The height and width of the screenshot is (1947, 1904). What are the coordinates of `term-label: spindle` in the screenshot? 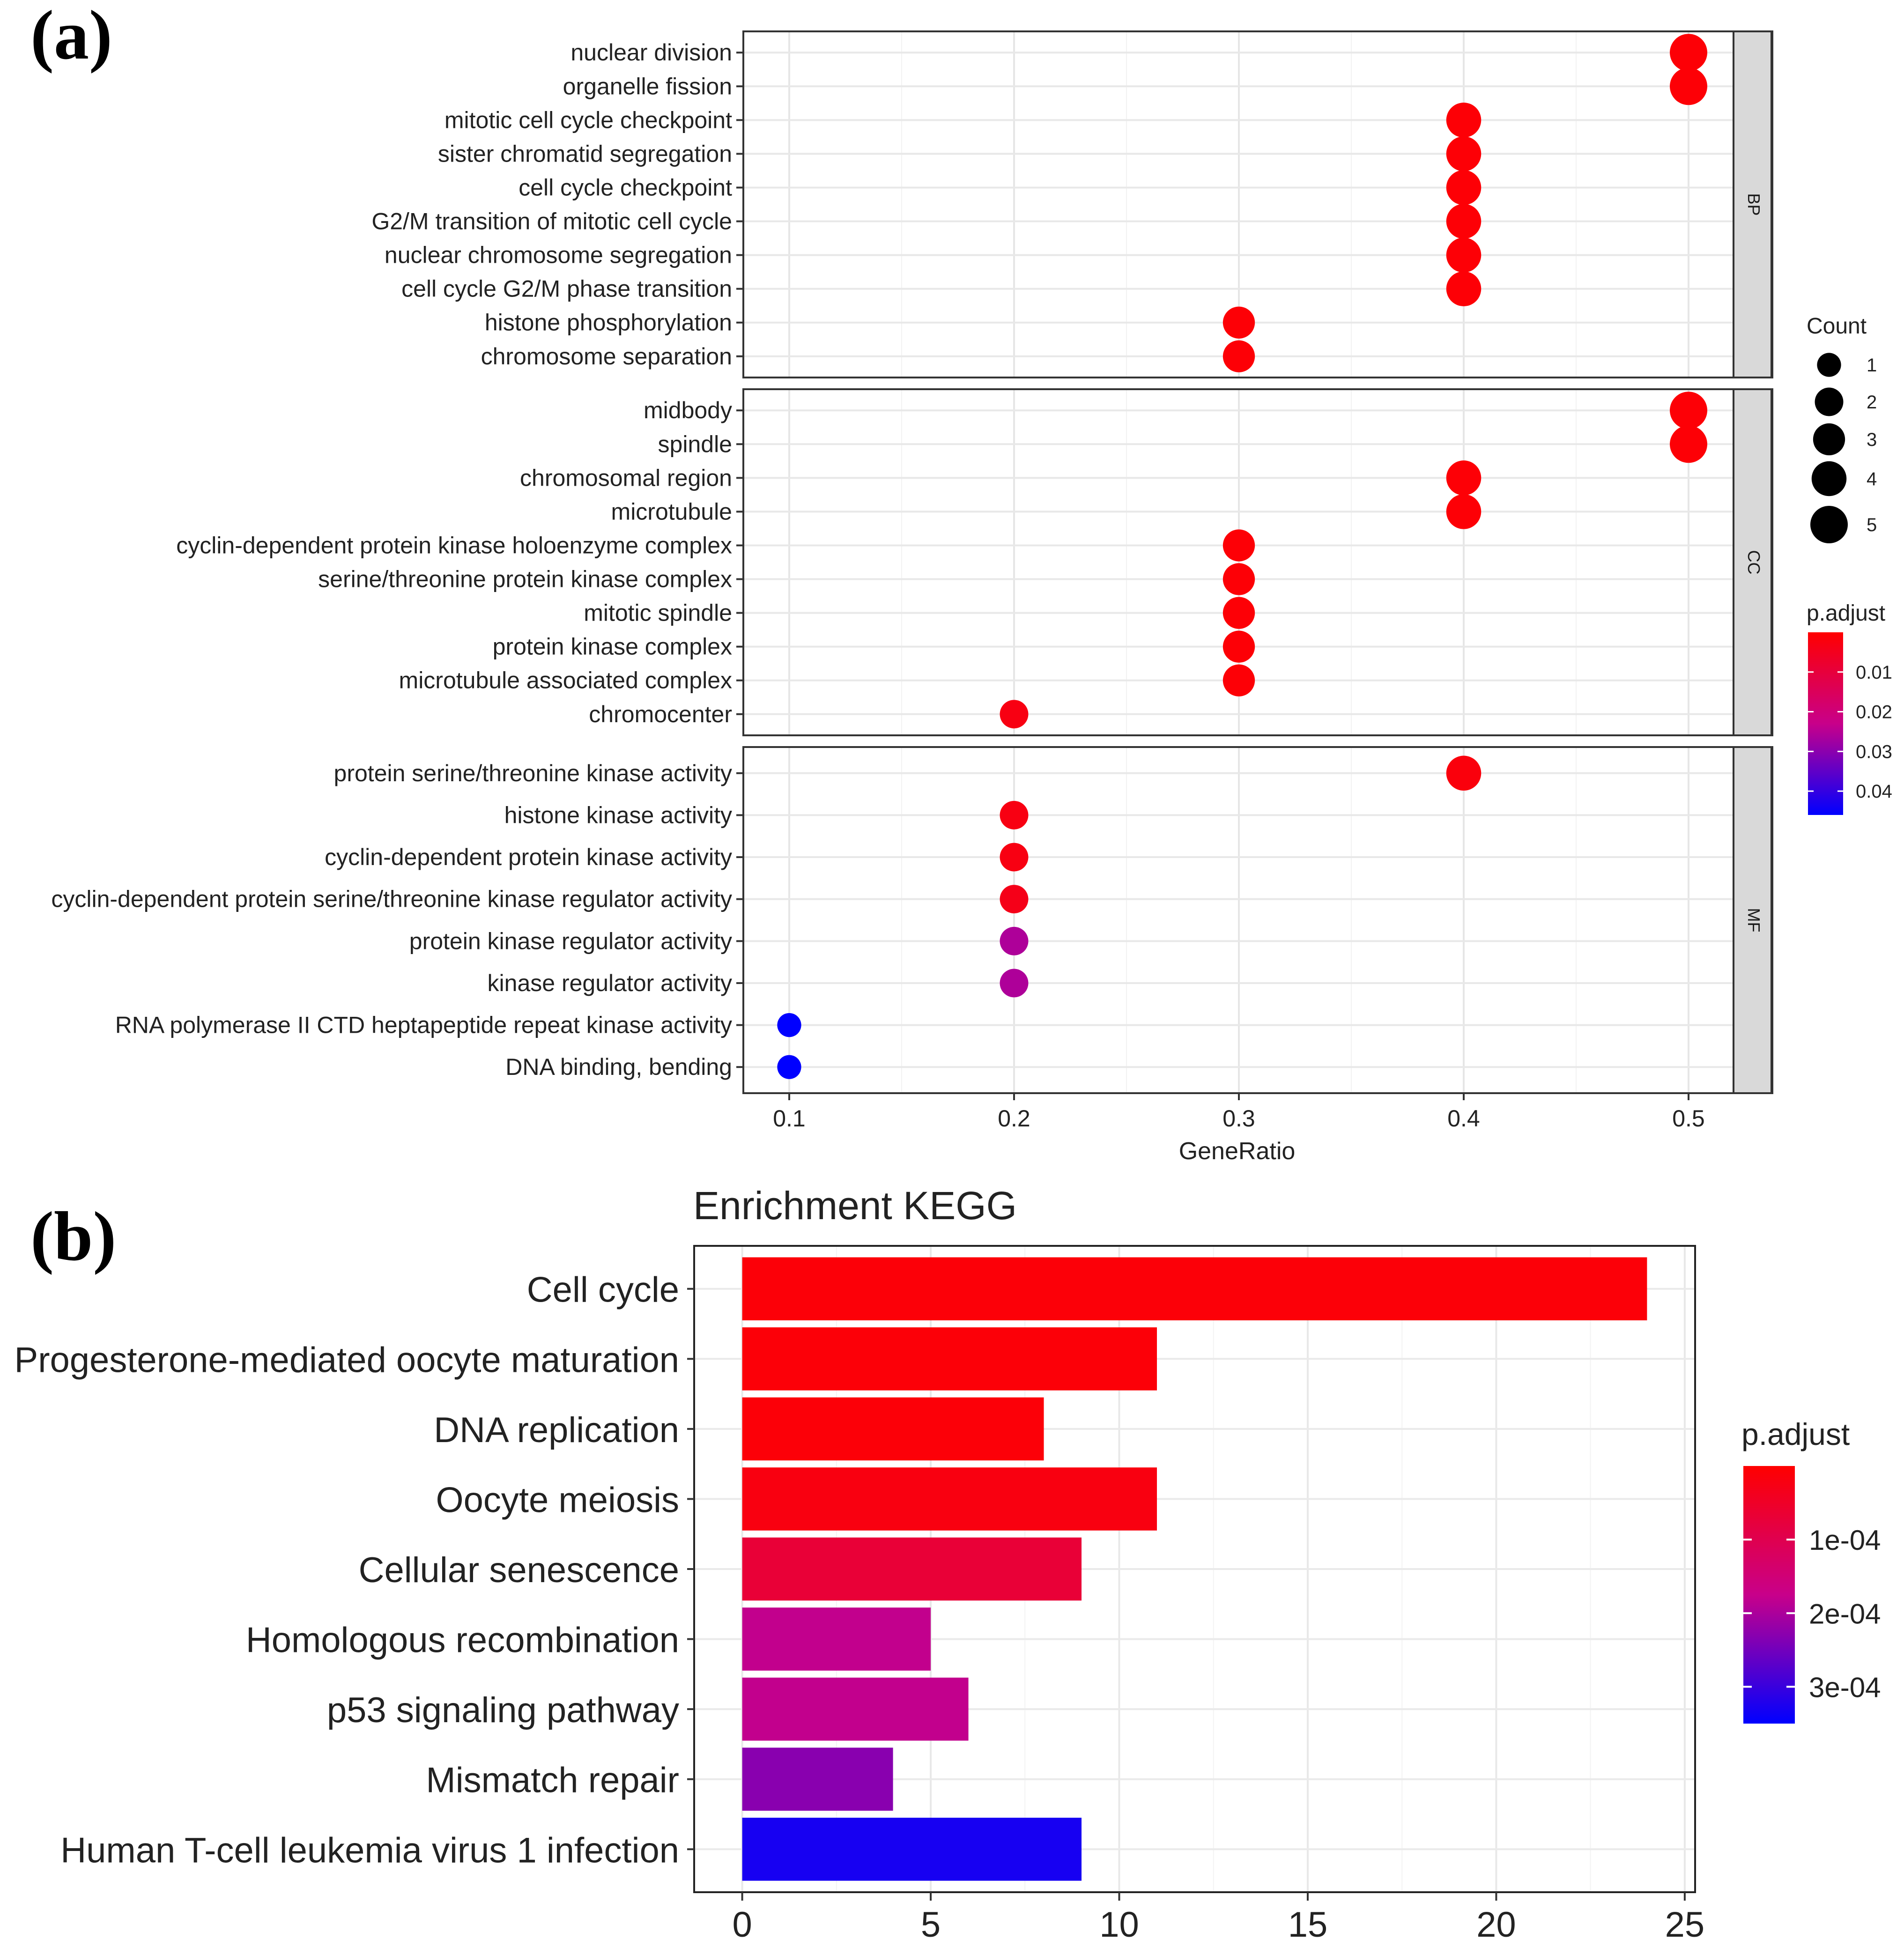 It's located at (695, 444).